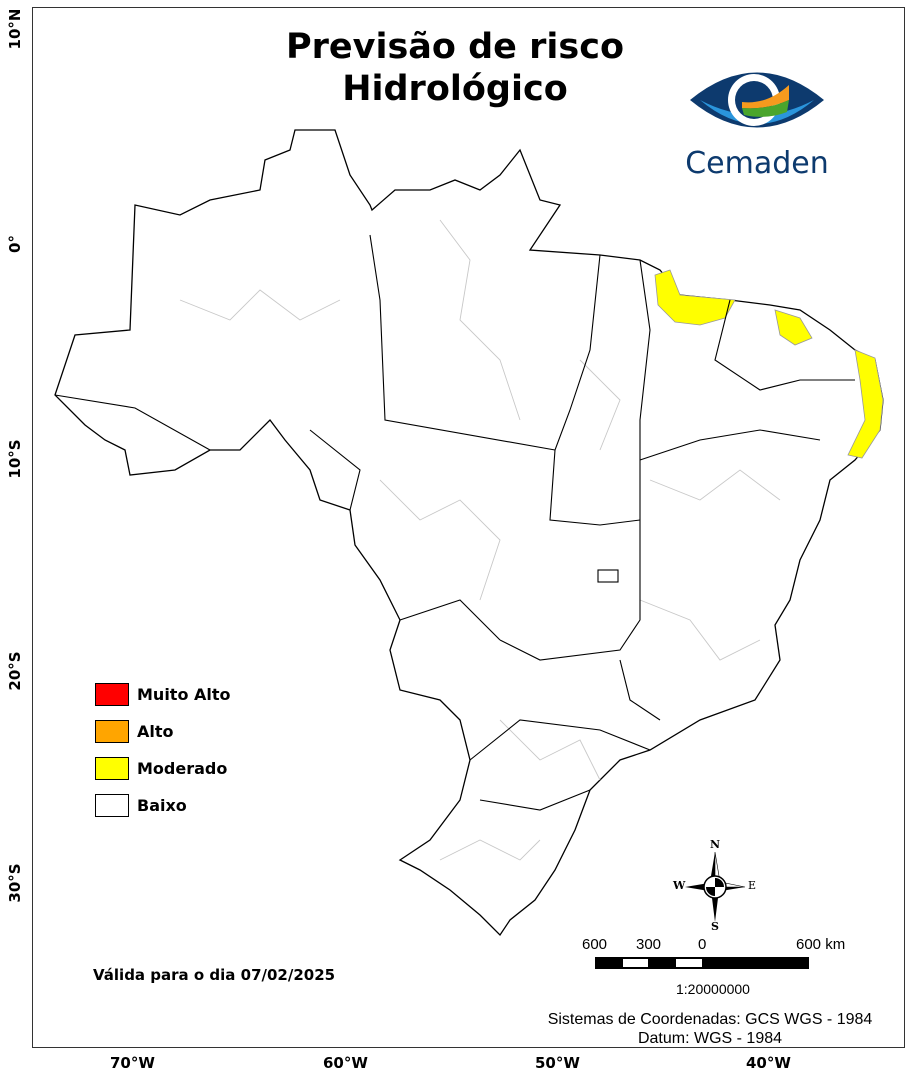  Describe the element at coordinates (345, 1063) in the screenshot. I see `x-tick: 60°W` at that location.